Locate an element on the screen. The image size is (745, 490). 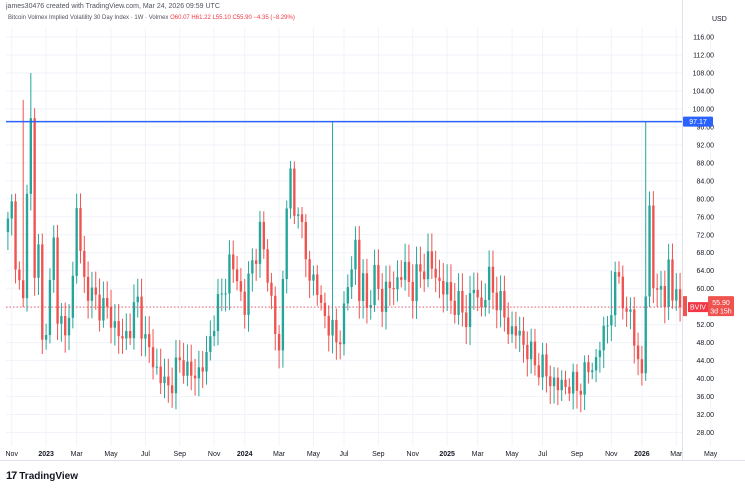
bar-countdown: 3d 15h is located at coordinates (721, 312).